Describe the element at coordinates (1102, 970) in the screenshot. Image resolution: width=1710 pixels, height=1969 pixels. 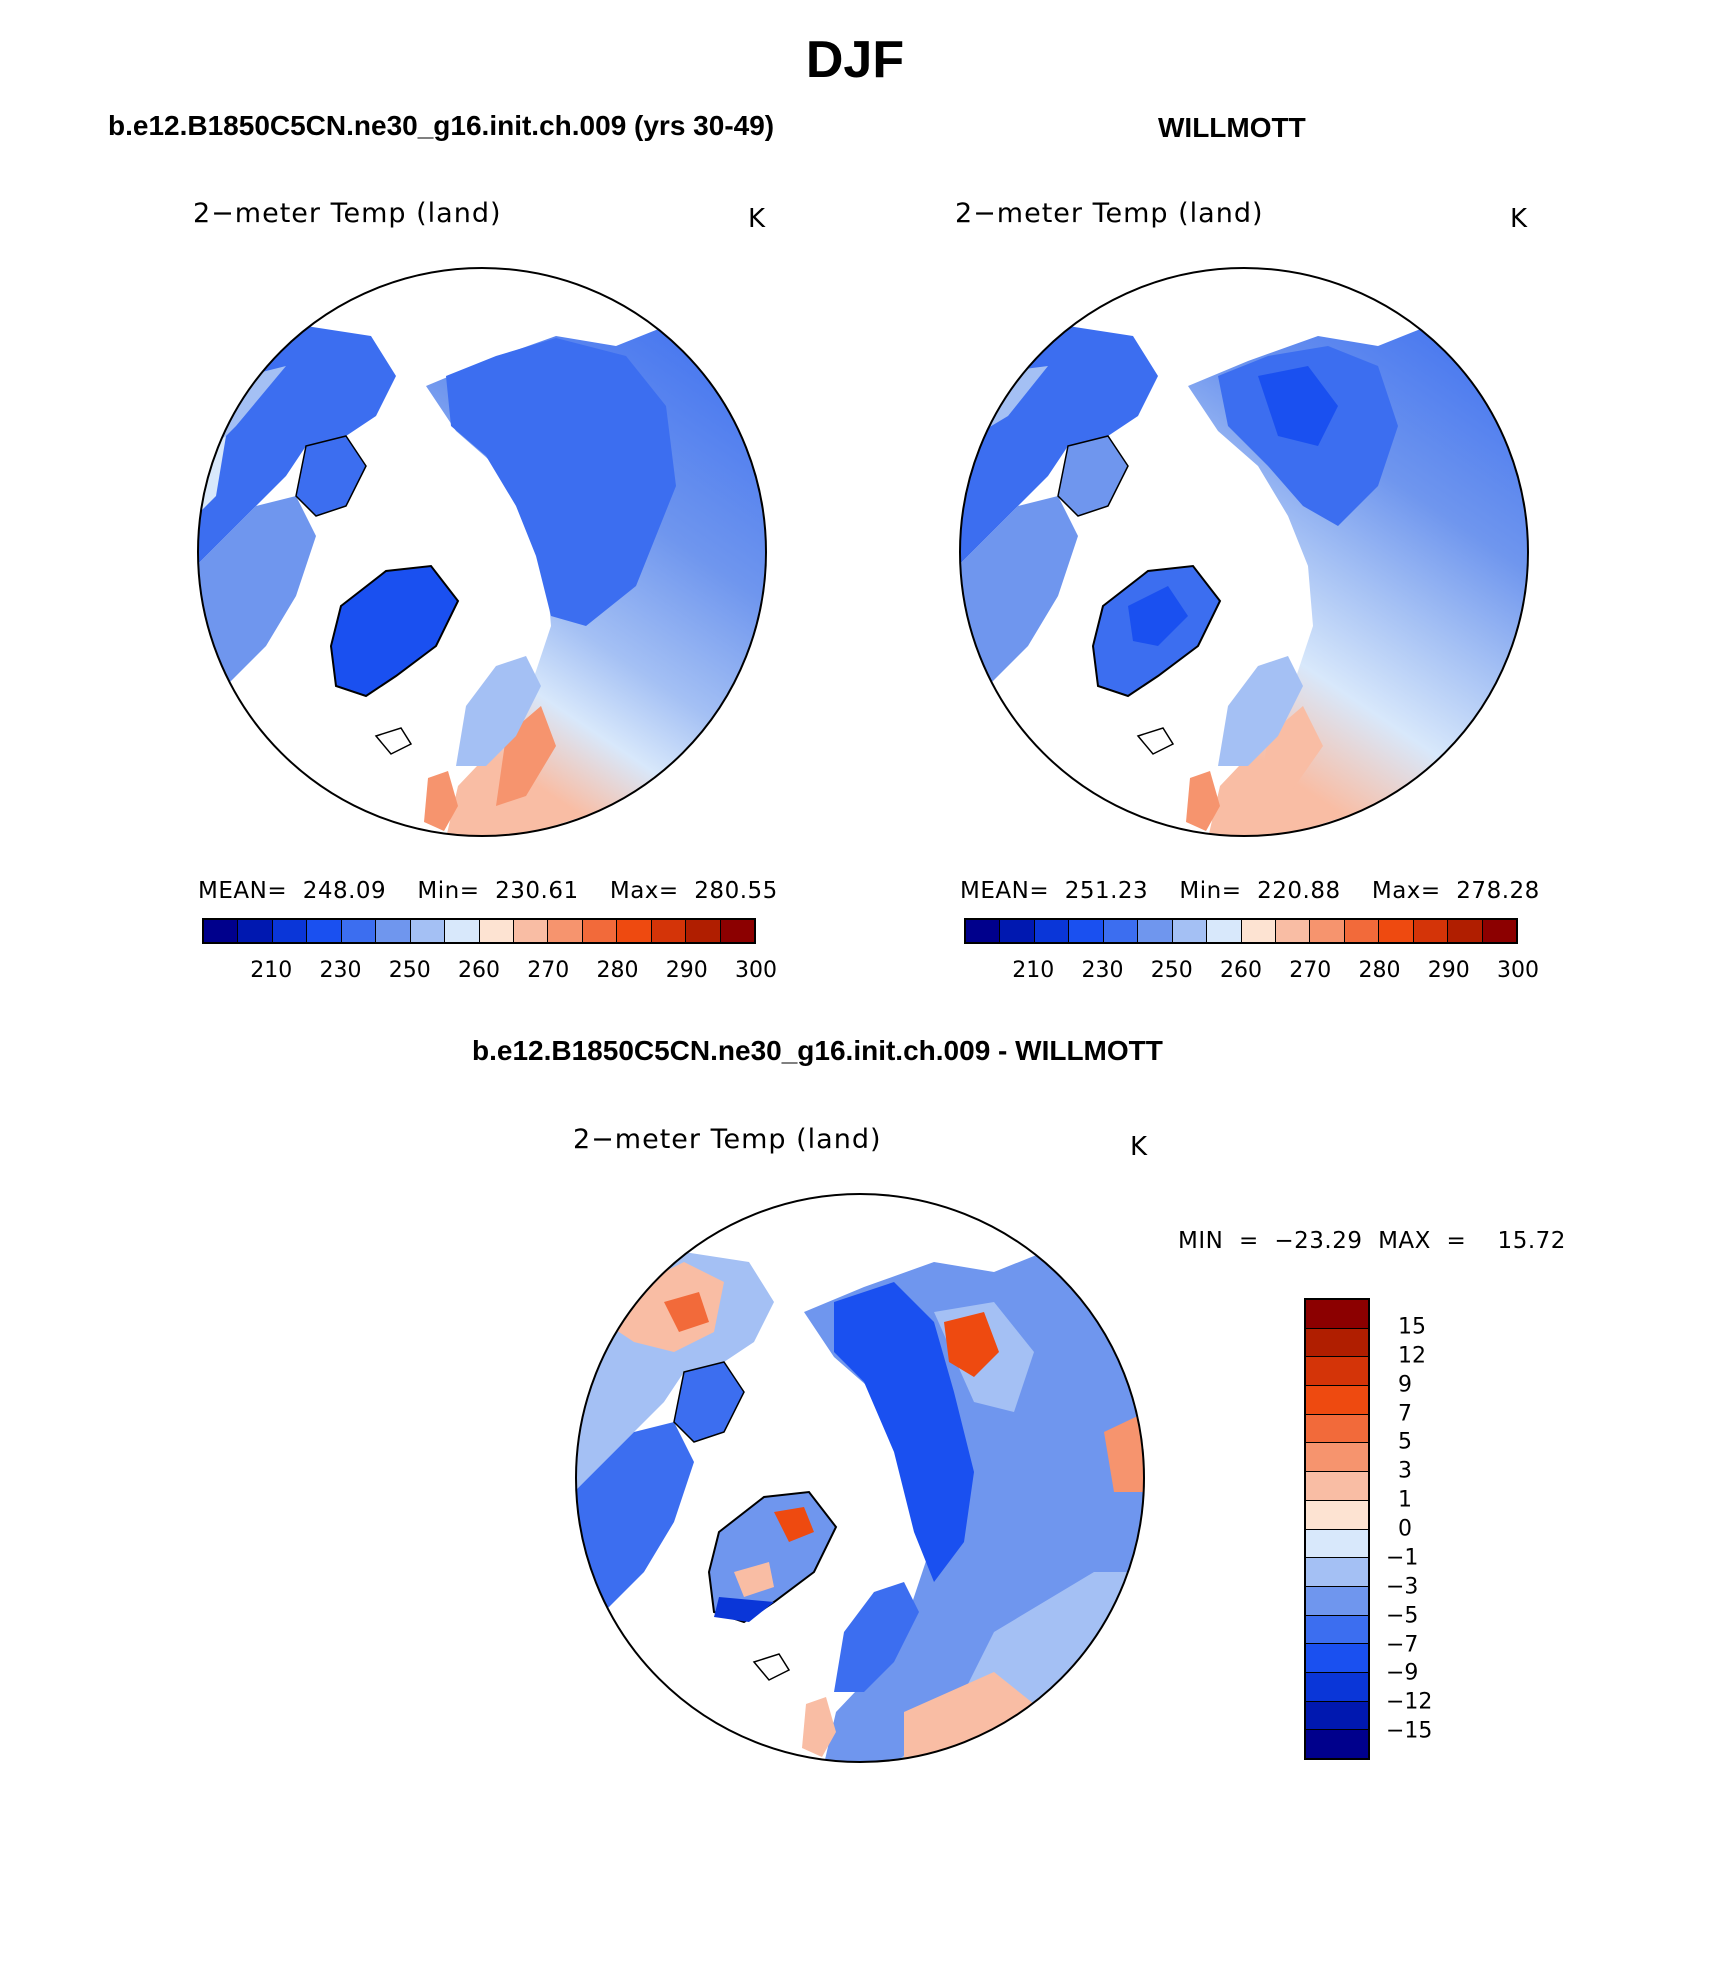
I see `obs-colorbar-tick-label: 230` at that location.